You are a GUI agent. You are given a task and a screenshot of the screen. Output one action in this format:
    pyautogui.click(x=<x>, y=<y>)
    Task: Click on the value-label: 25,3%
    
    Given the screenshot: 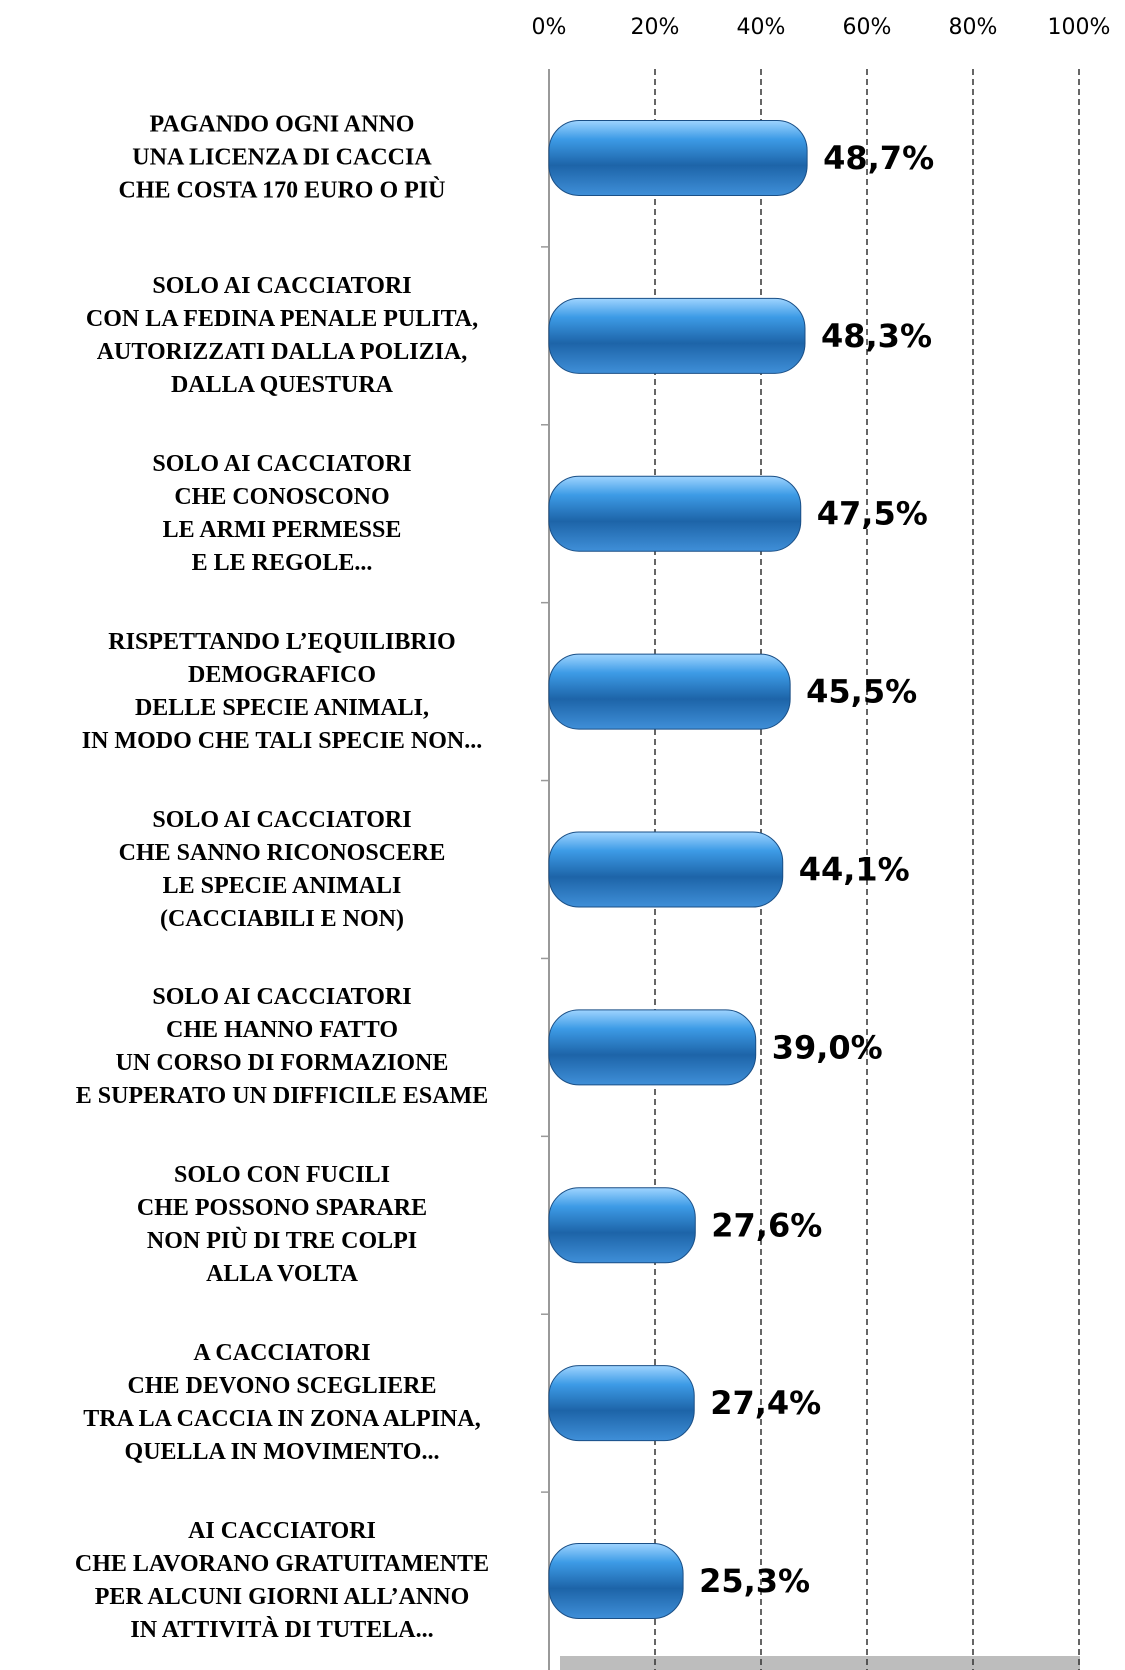 What is the action you would take?
    pyautogui.click(x=754, y=1581)
    